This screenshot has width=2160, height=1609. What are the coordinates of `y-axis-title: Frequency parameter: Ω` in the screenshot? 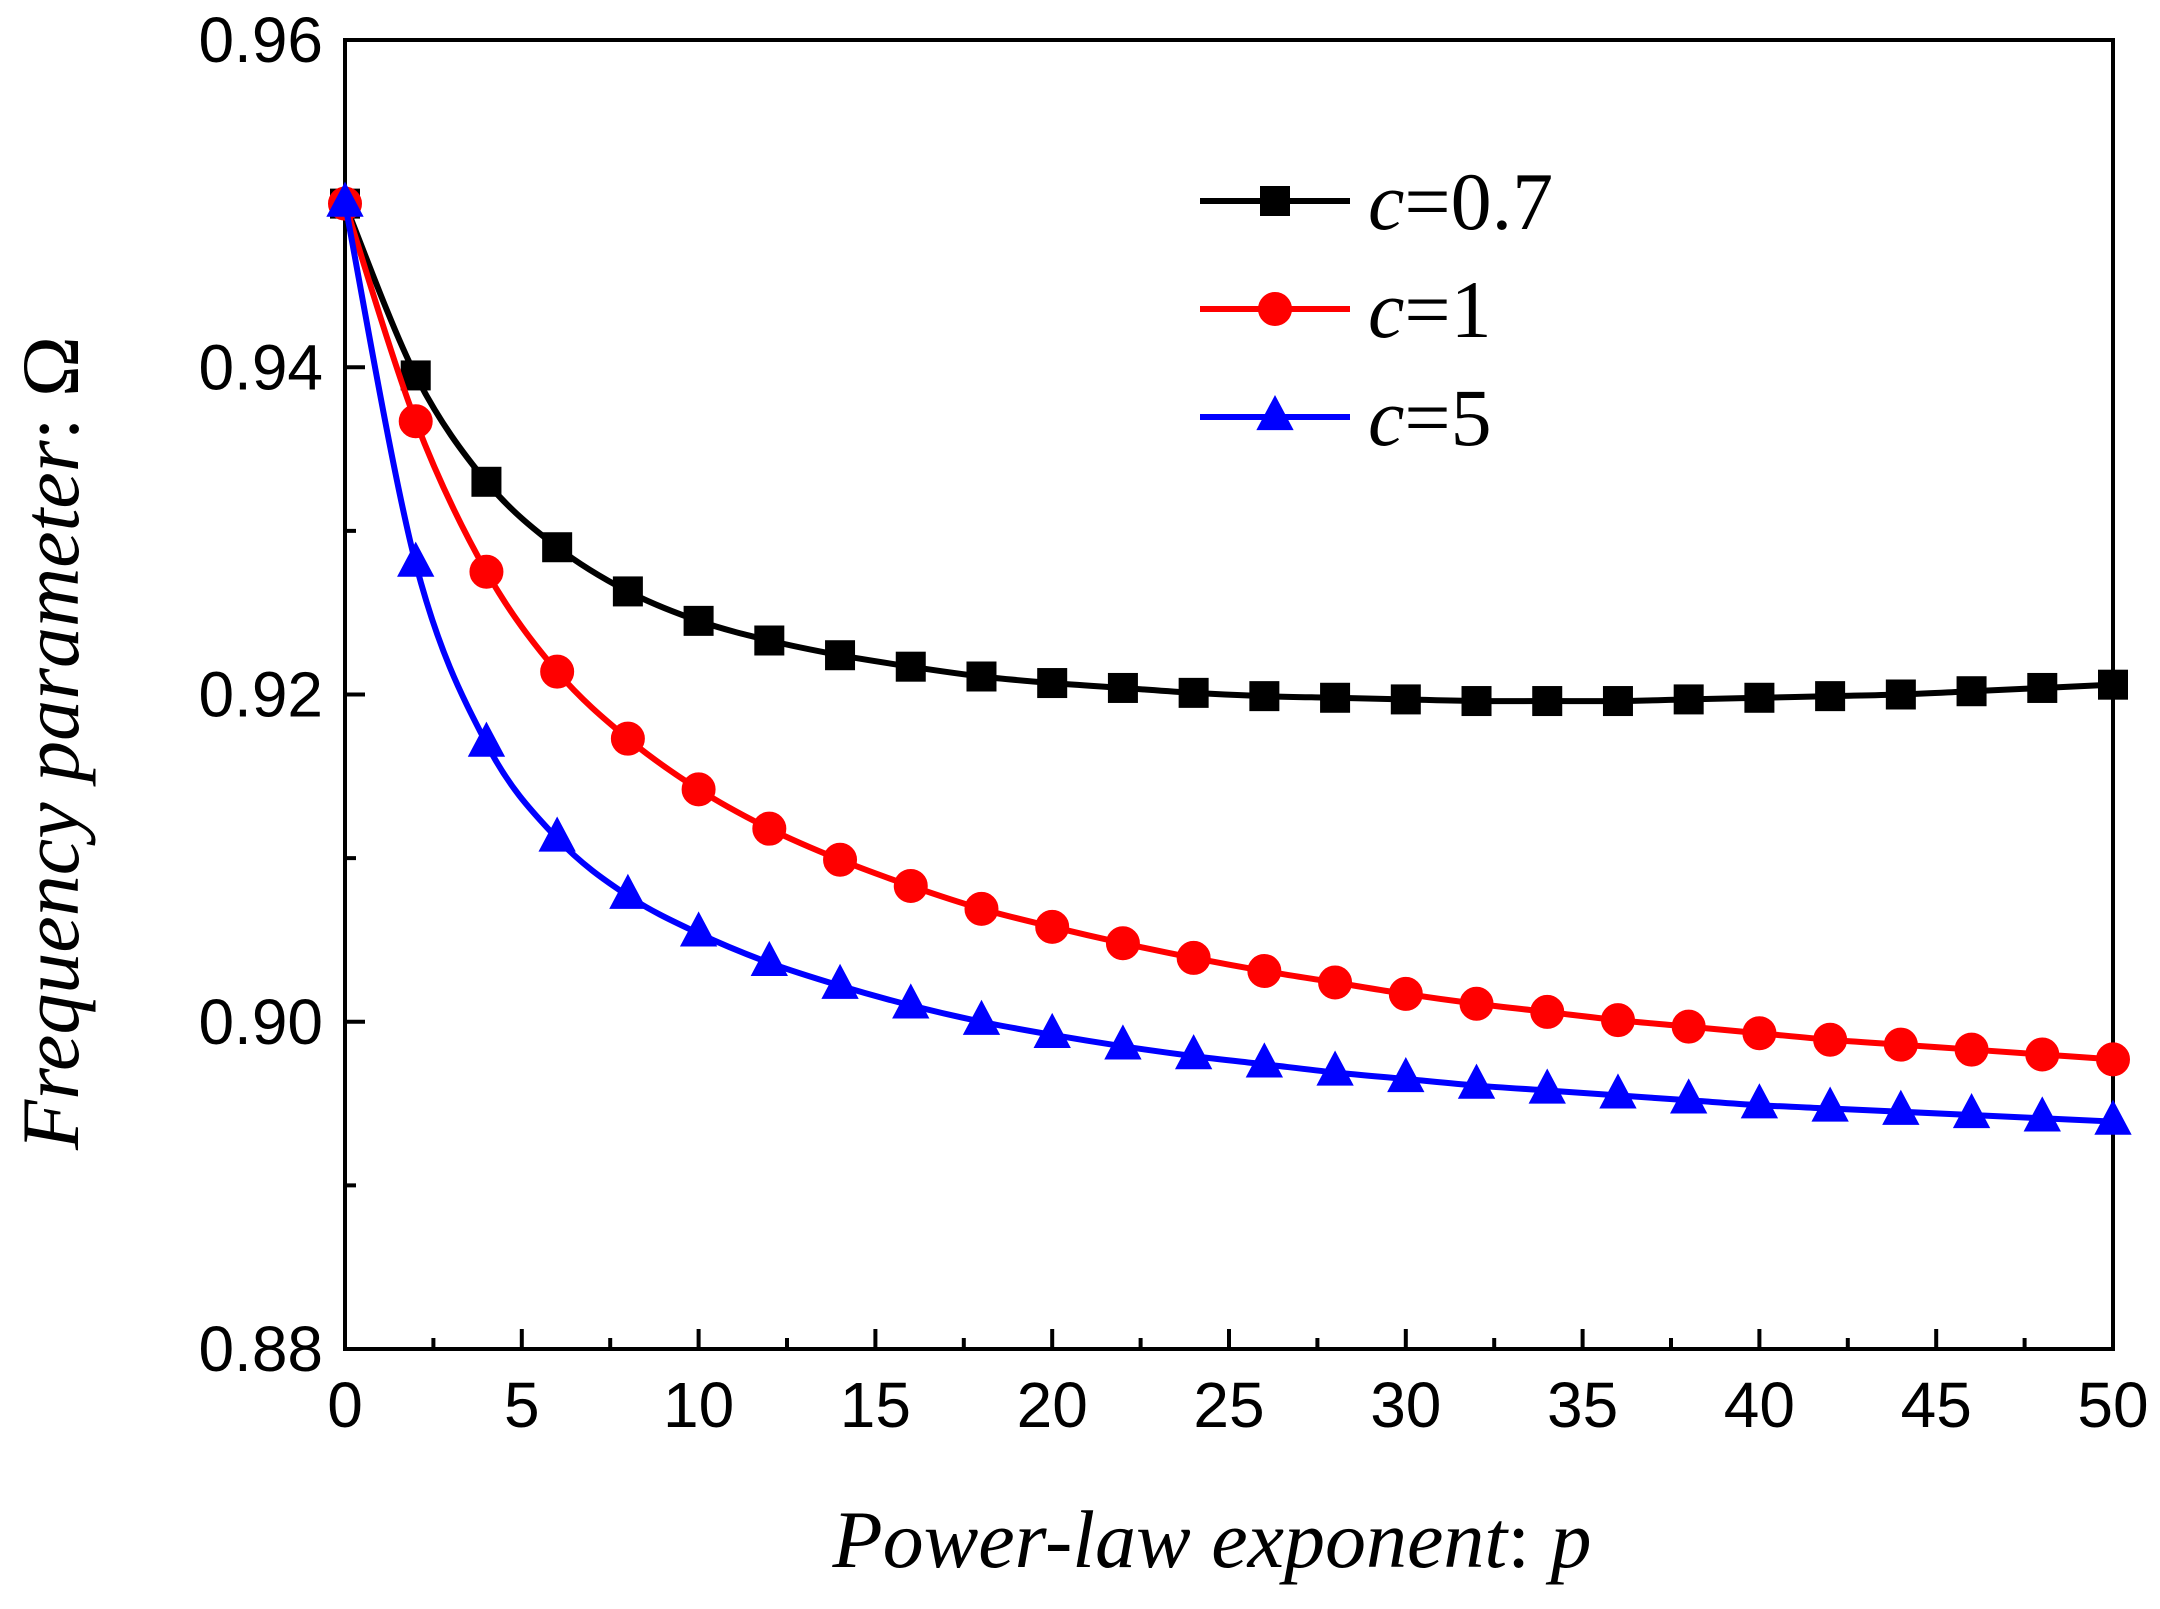 It's located at (50, 743).